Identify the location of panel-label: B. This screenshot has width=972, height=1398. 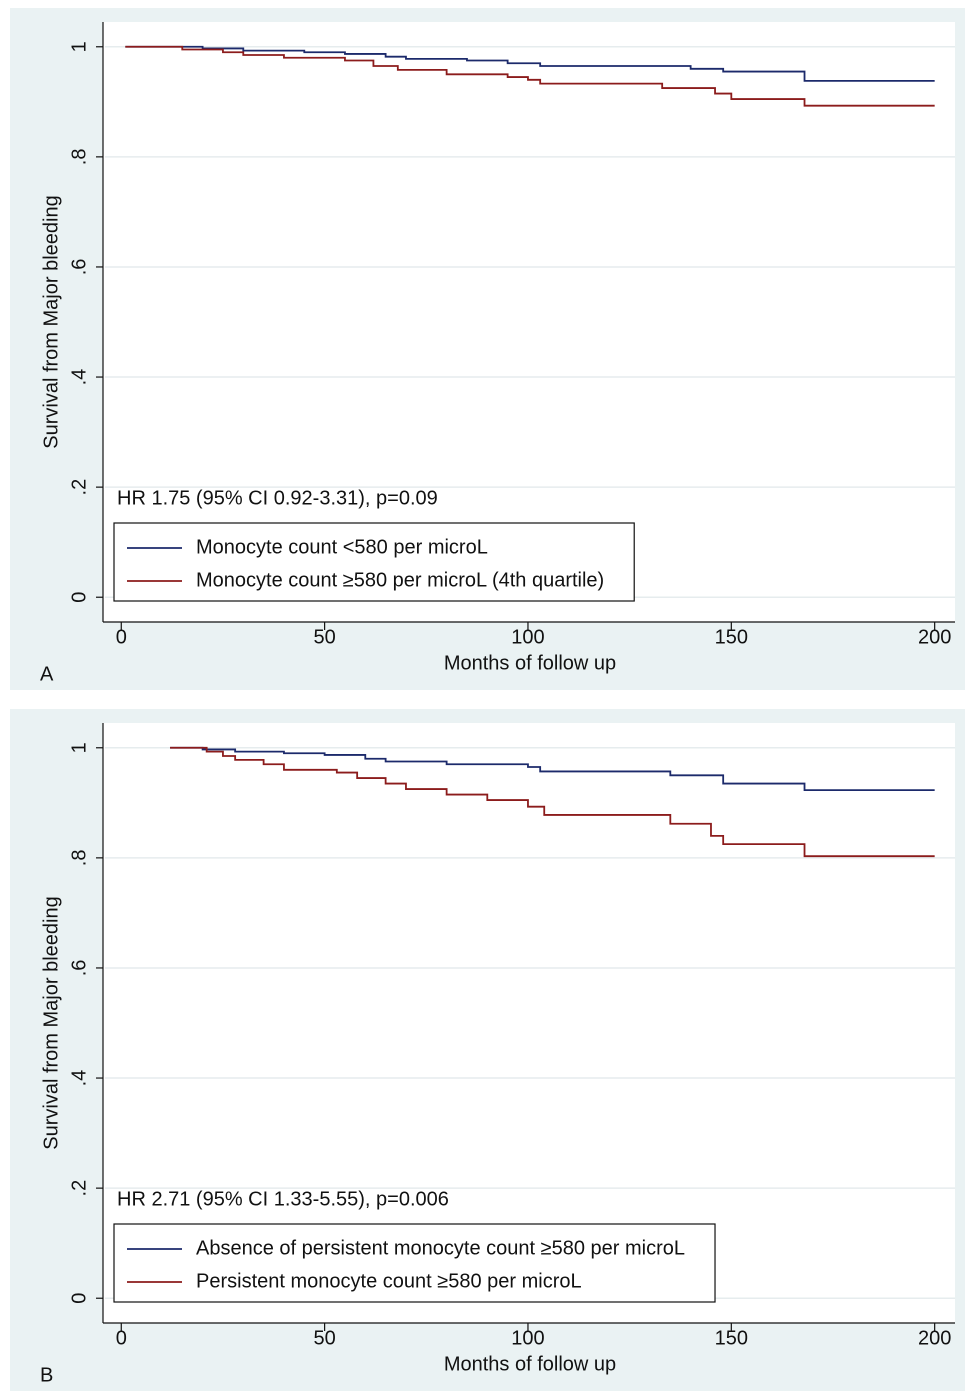
(46, 1375).